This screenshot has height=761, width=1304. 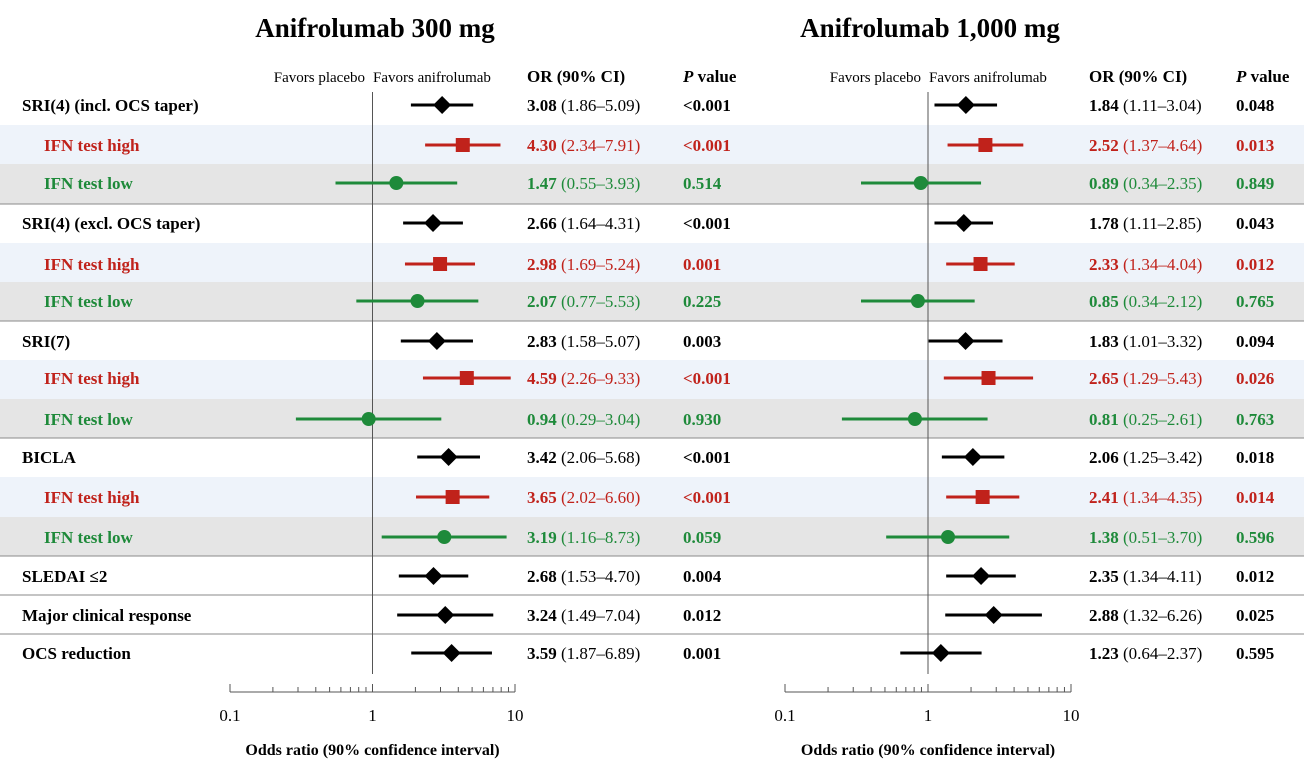 I want to click on or-ci-value-0-5: 2.07 (0.77–5.53), so click(x=583, y=301).